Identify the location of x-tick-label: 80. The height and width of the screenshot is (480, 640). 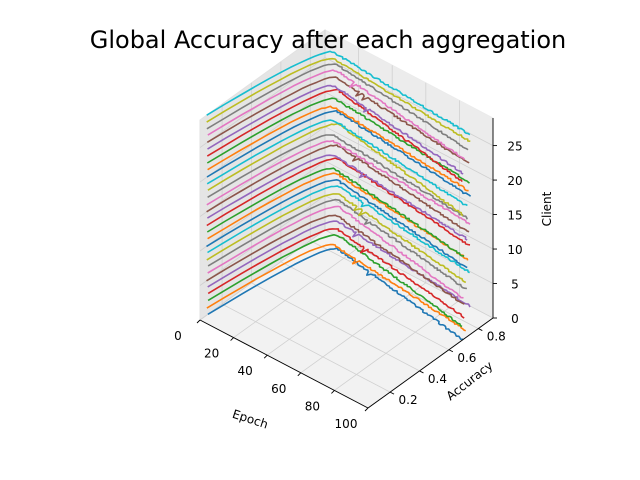
(312, 406).